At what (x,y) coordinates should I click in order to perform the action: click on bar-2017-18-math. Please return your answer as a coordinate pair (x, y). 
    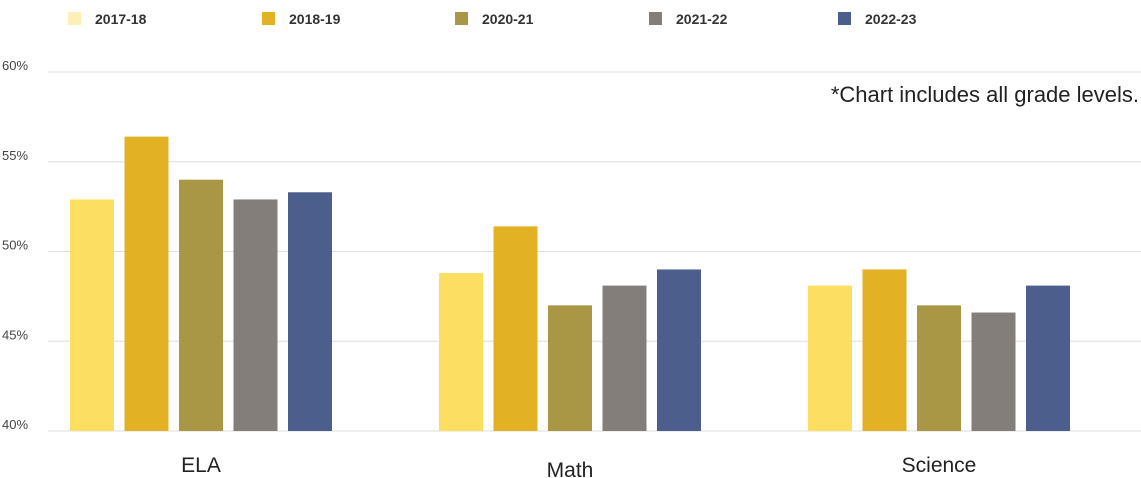
    Looking at the image, I should click on (461, 352).